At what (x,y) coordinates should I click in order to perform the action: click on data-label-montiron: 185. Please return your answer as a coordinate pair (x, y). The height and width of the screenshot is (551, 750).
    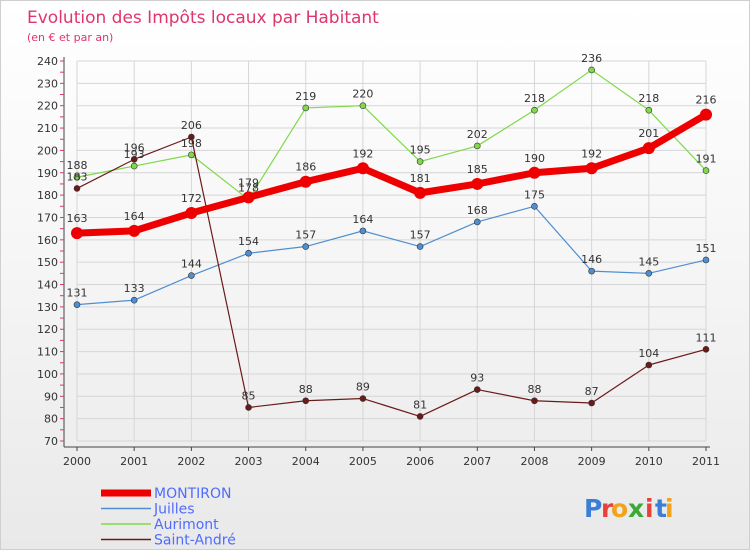
    Looking at the image, I should click on (477, 169).